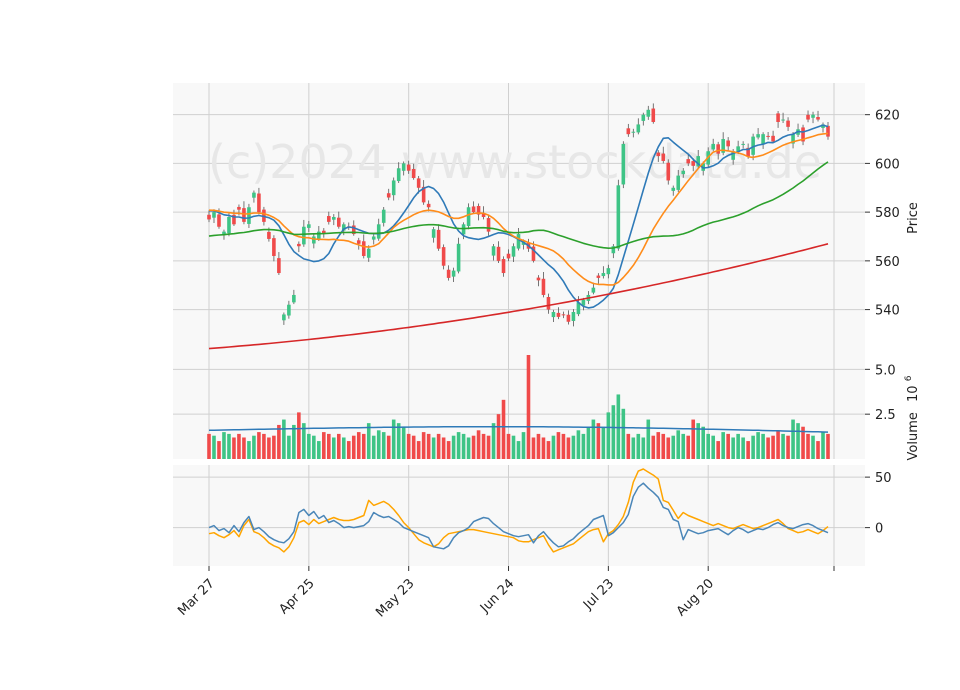 The width and height of the screenshot is (960, 690). Describe the element at coordinates (885, 415) in the screenshot. I see `y-tick-label: 2.5` at that location.